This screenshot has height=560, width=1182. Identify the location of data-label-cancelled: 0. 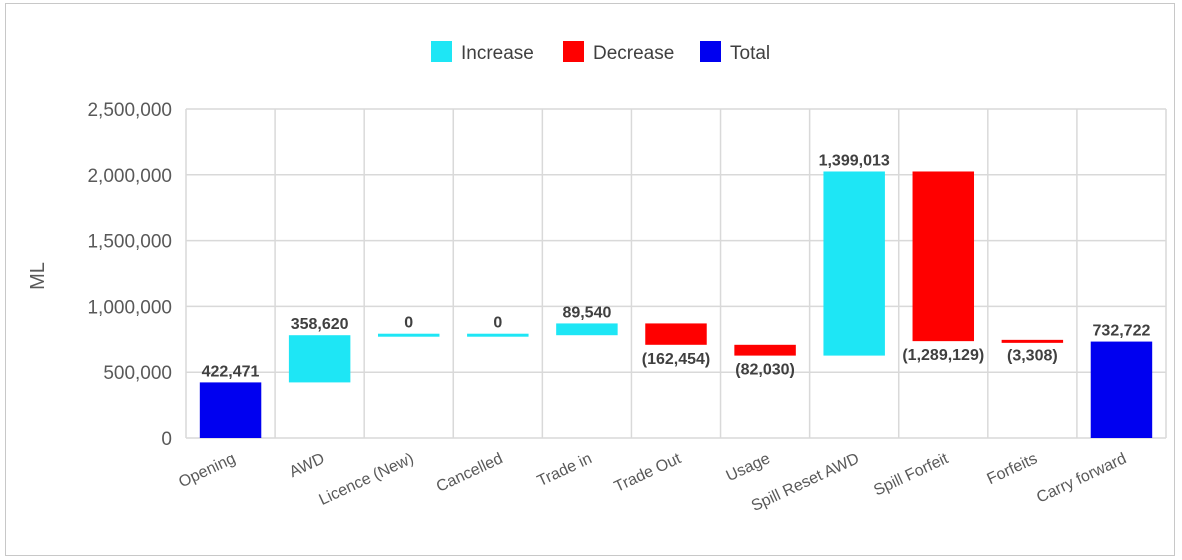
(497, 323).